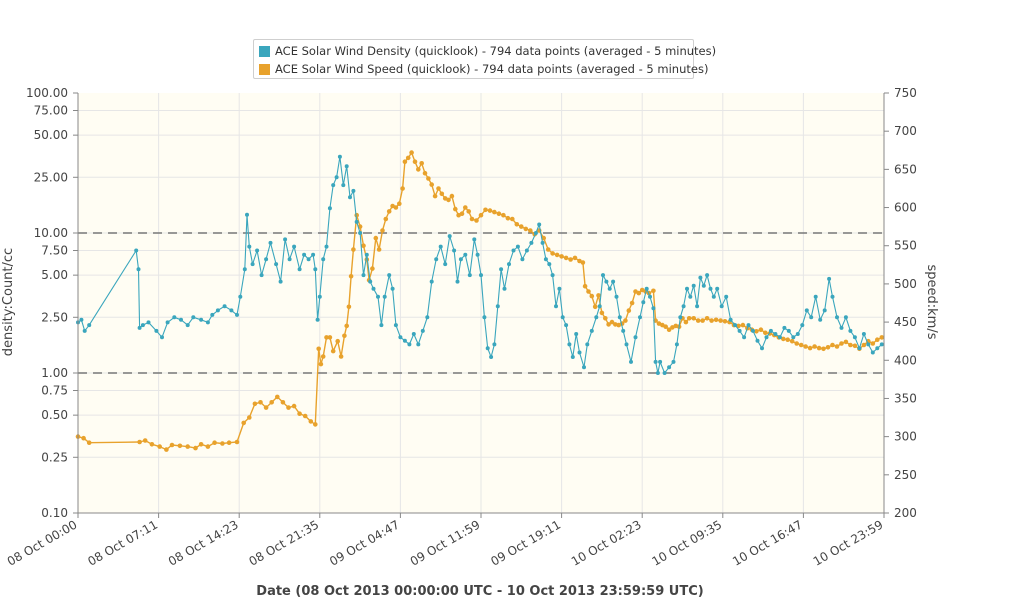 The width and height of the screenshot is (1018, 600). What do you see at coordinates (54, 513) in the screenshot?
I see `y-left-tick-label: 0.10` at bounding box center [54, 513].